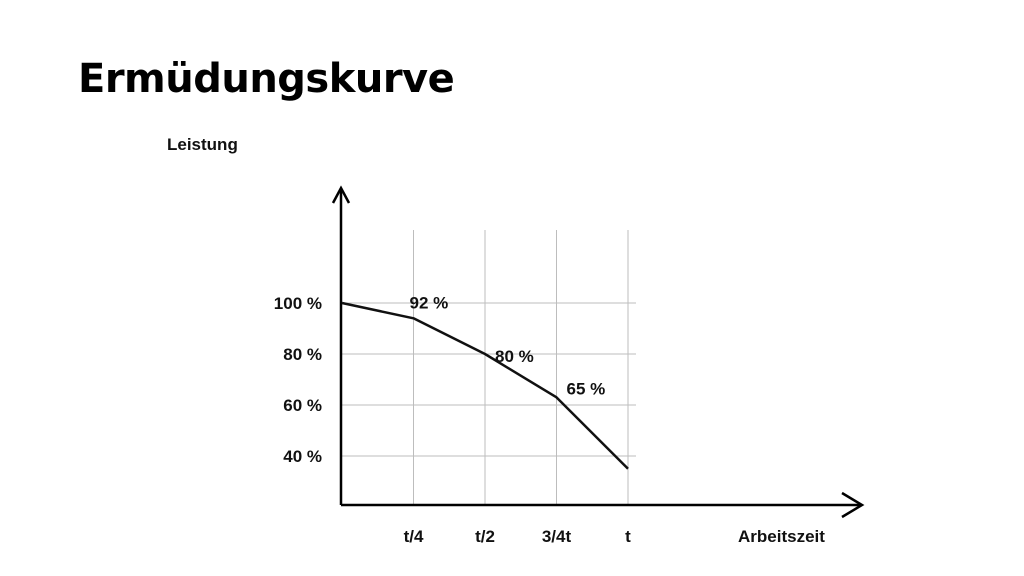  Describe the element at coordinates (485, 536) in the screenshot. I see `x-tick-label: t/2` at that location.